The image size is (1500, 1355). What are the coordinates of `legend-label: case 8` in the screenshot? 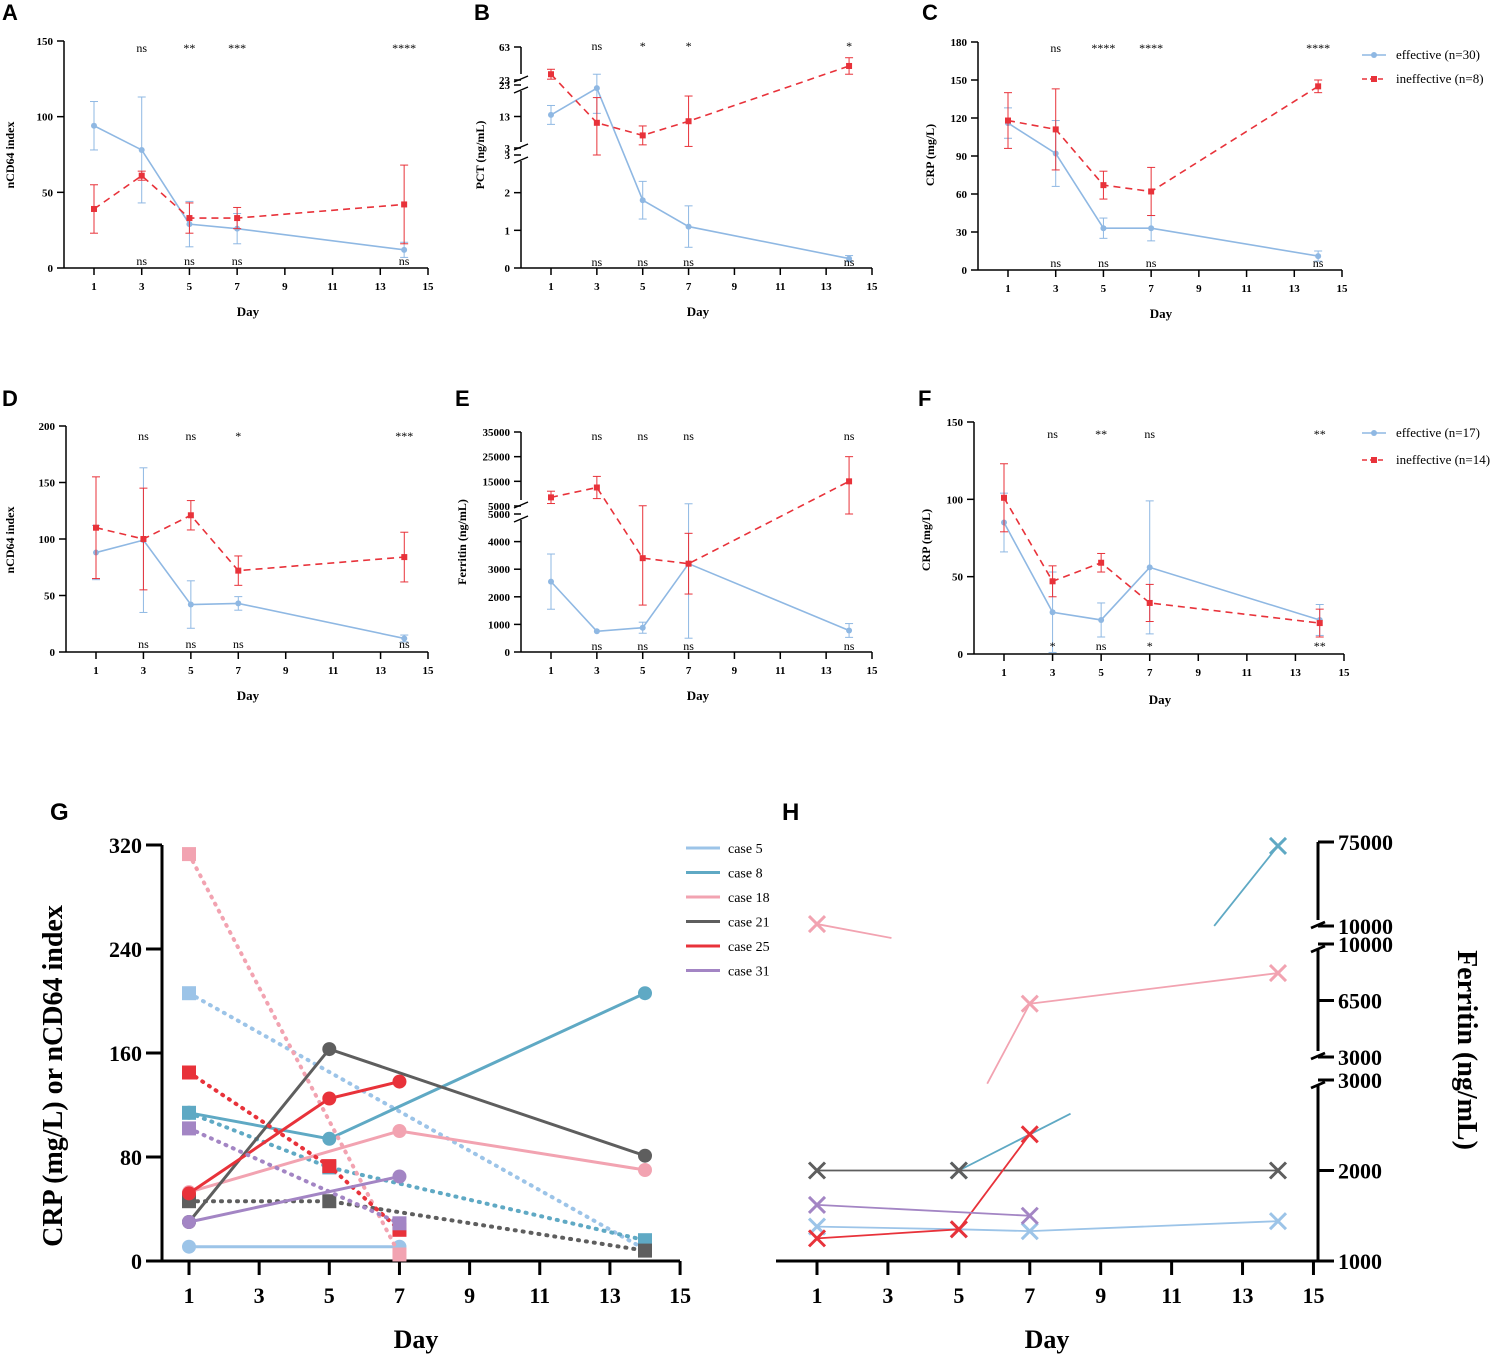 It's located at (745, 874).